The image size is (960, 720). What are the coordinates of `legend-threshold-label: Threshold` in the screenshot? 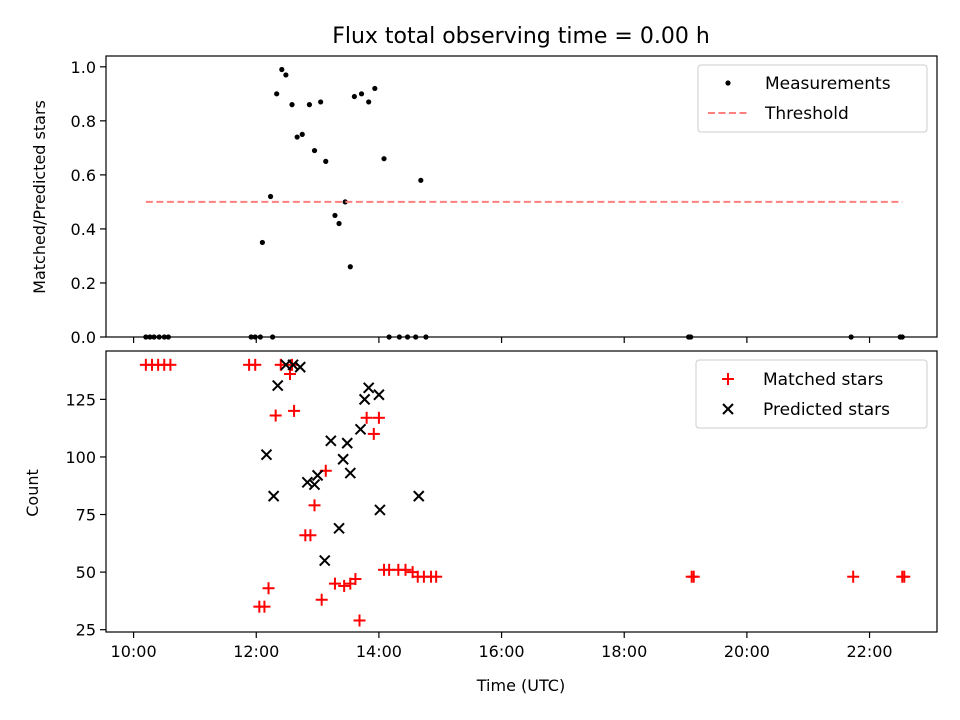 It's located at (806, 114).